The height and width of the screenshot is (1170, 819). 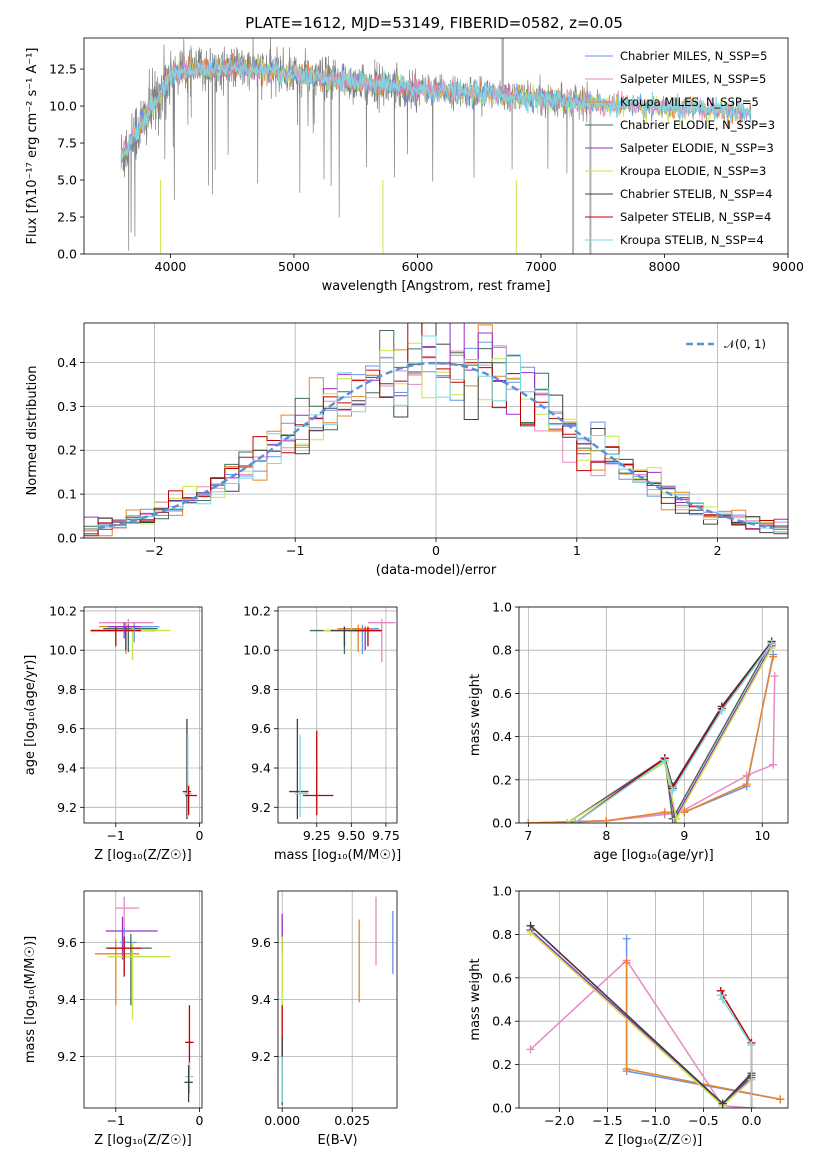 I want to click on spectrum-xtick-label: 4000, so click(x=171, y=266).